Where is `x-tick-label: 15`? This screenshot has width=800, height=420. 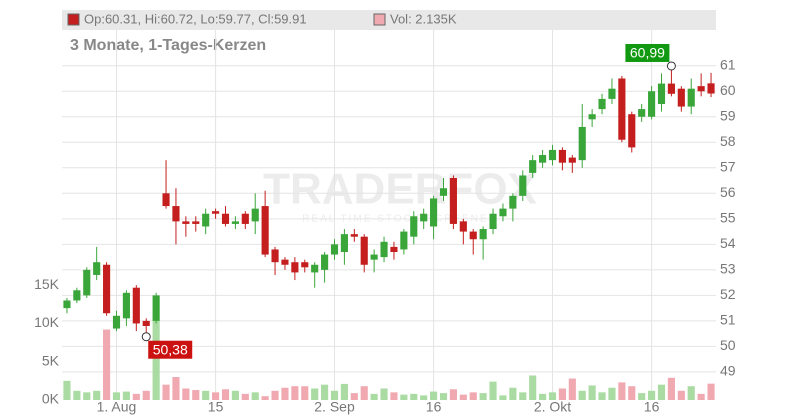 x-tick-label: 15 is located at coordinates (216, 407).